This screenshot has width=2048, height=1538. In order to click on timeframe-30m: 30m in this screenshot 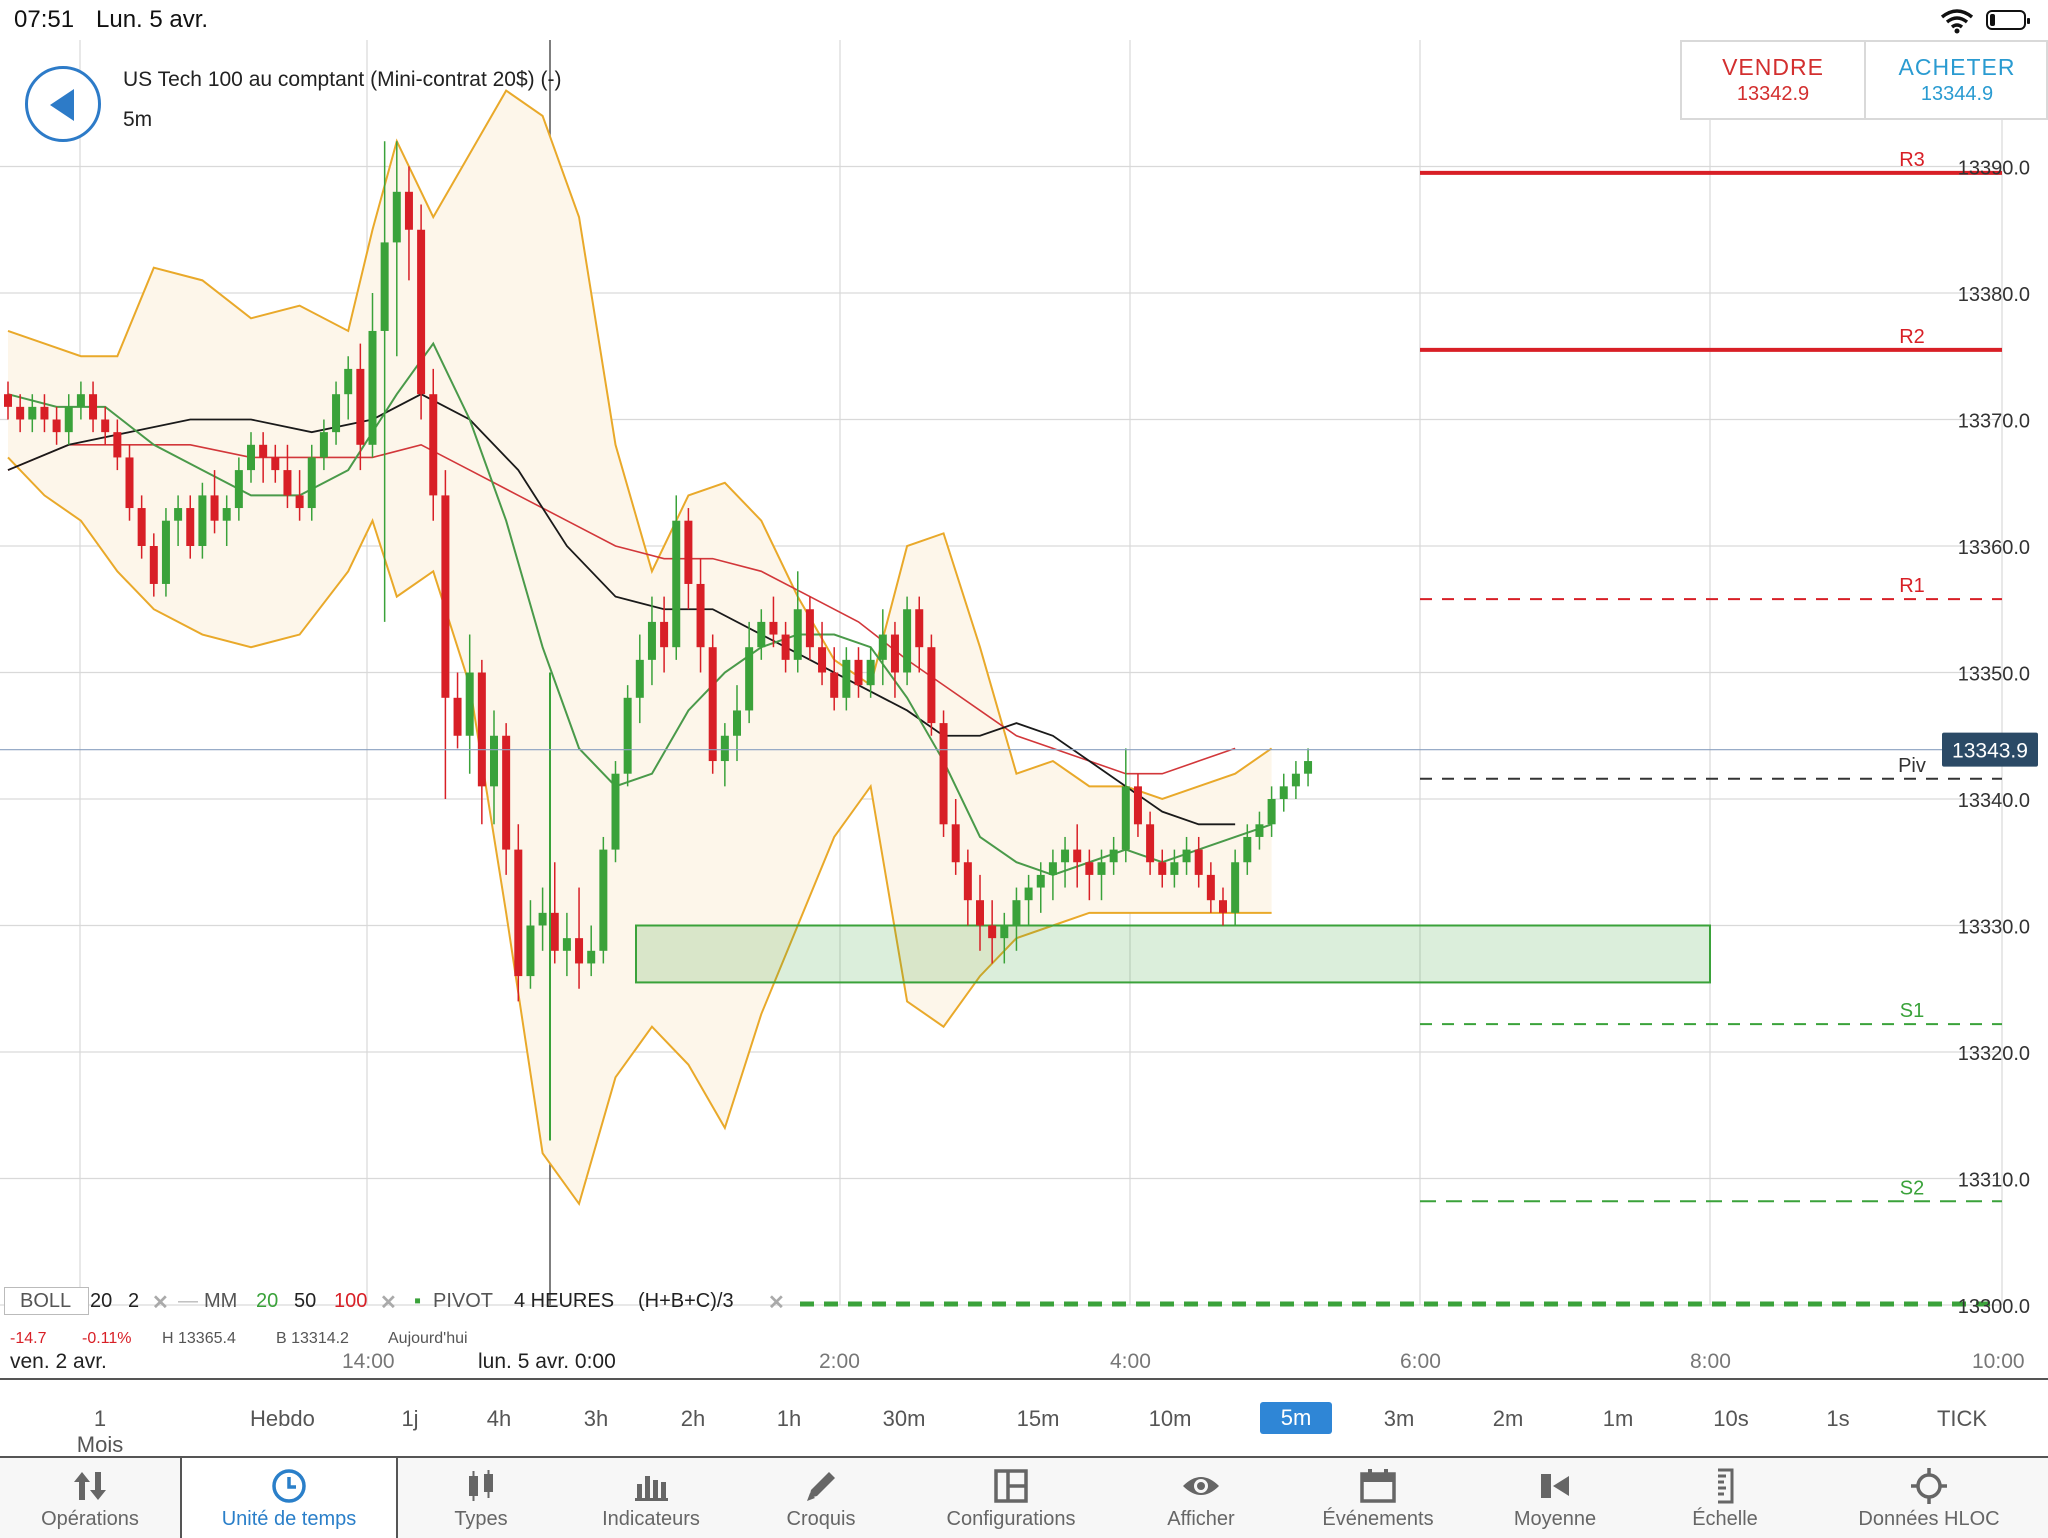, I will do `click(904, 1418)`.